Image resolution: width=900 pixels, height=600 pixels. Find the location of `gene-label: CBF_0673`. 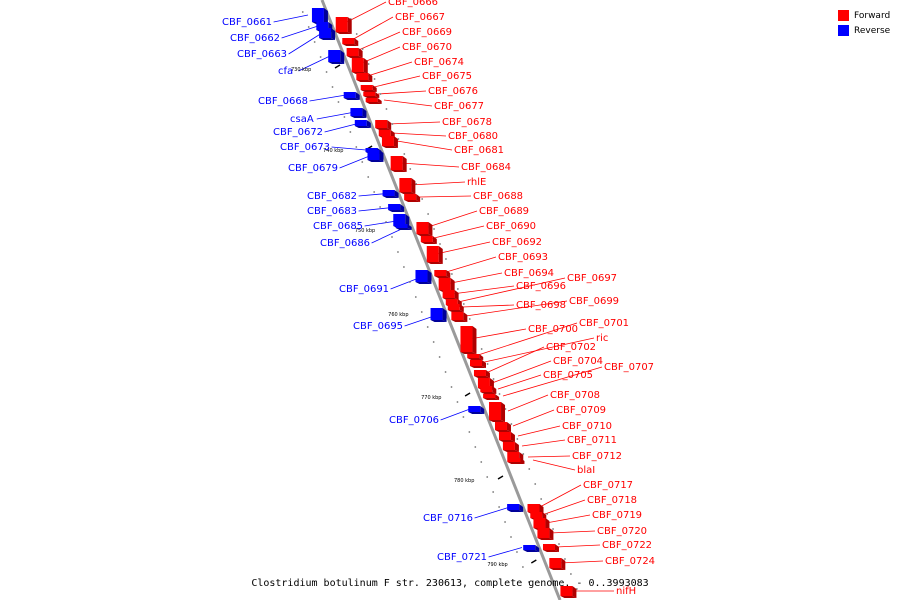

gene-label: CBF_0673 is located at coordinates (305, 147).